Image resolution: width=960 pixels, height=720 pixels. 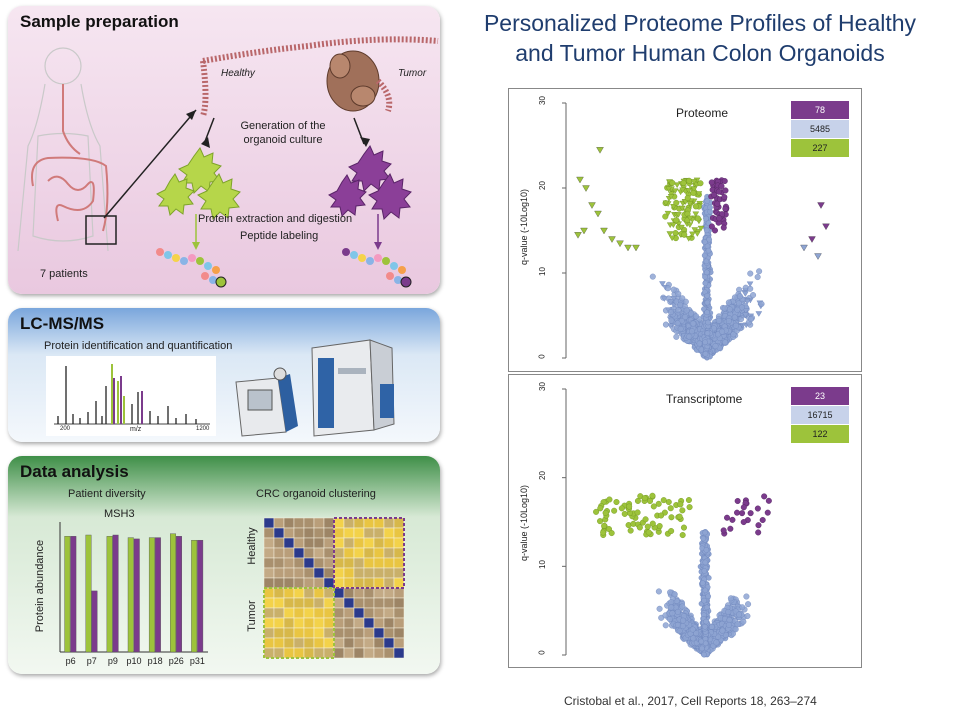 What do you see at coordinates (542, 100) in the screenshot?
I see `proteome-ytick-30: 30` at bounding box center [542, 100].